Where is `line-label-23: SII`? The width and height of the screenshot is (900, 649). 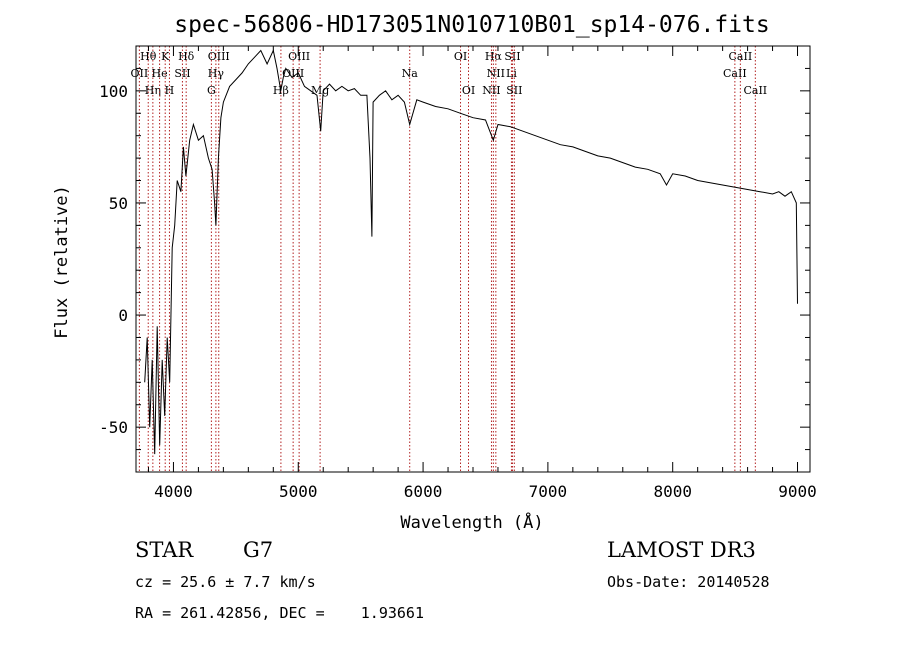 line-label-23: SII is located at coordinates (514, 90).